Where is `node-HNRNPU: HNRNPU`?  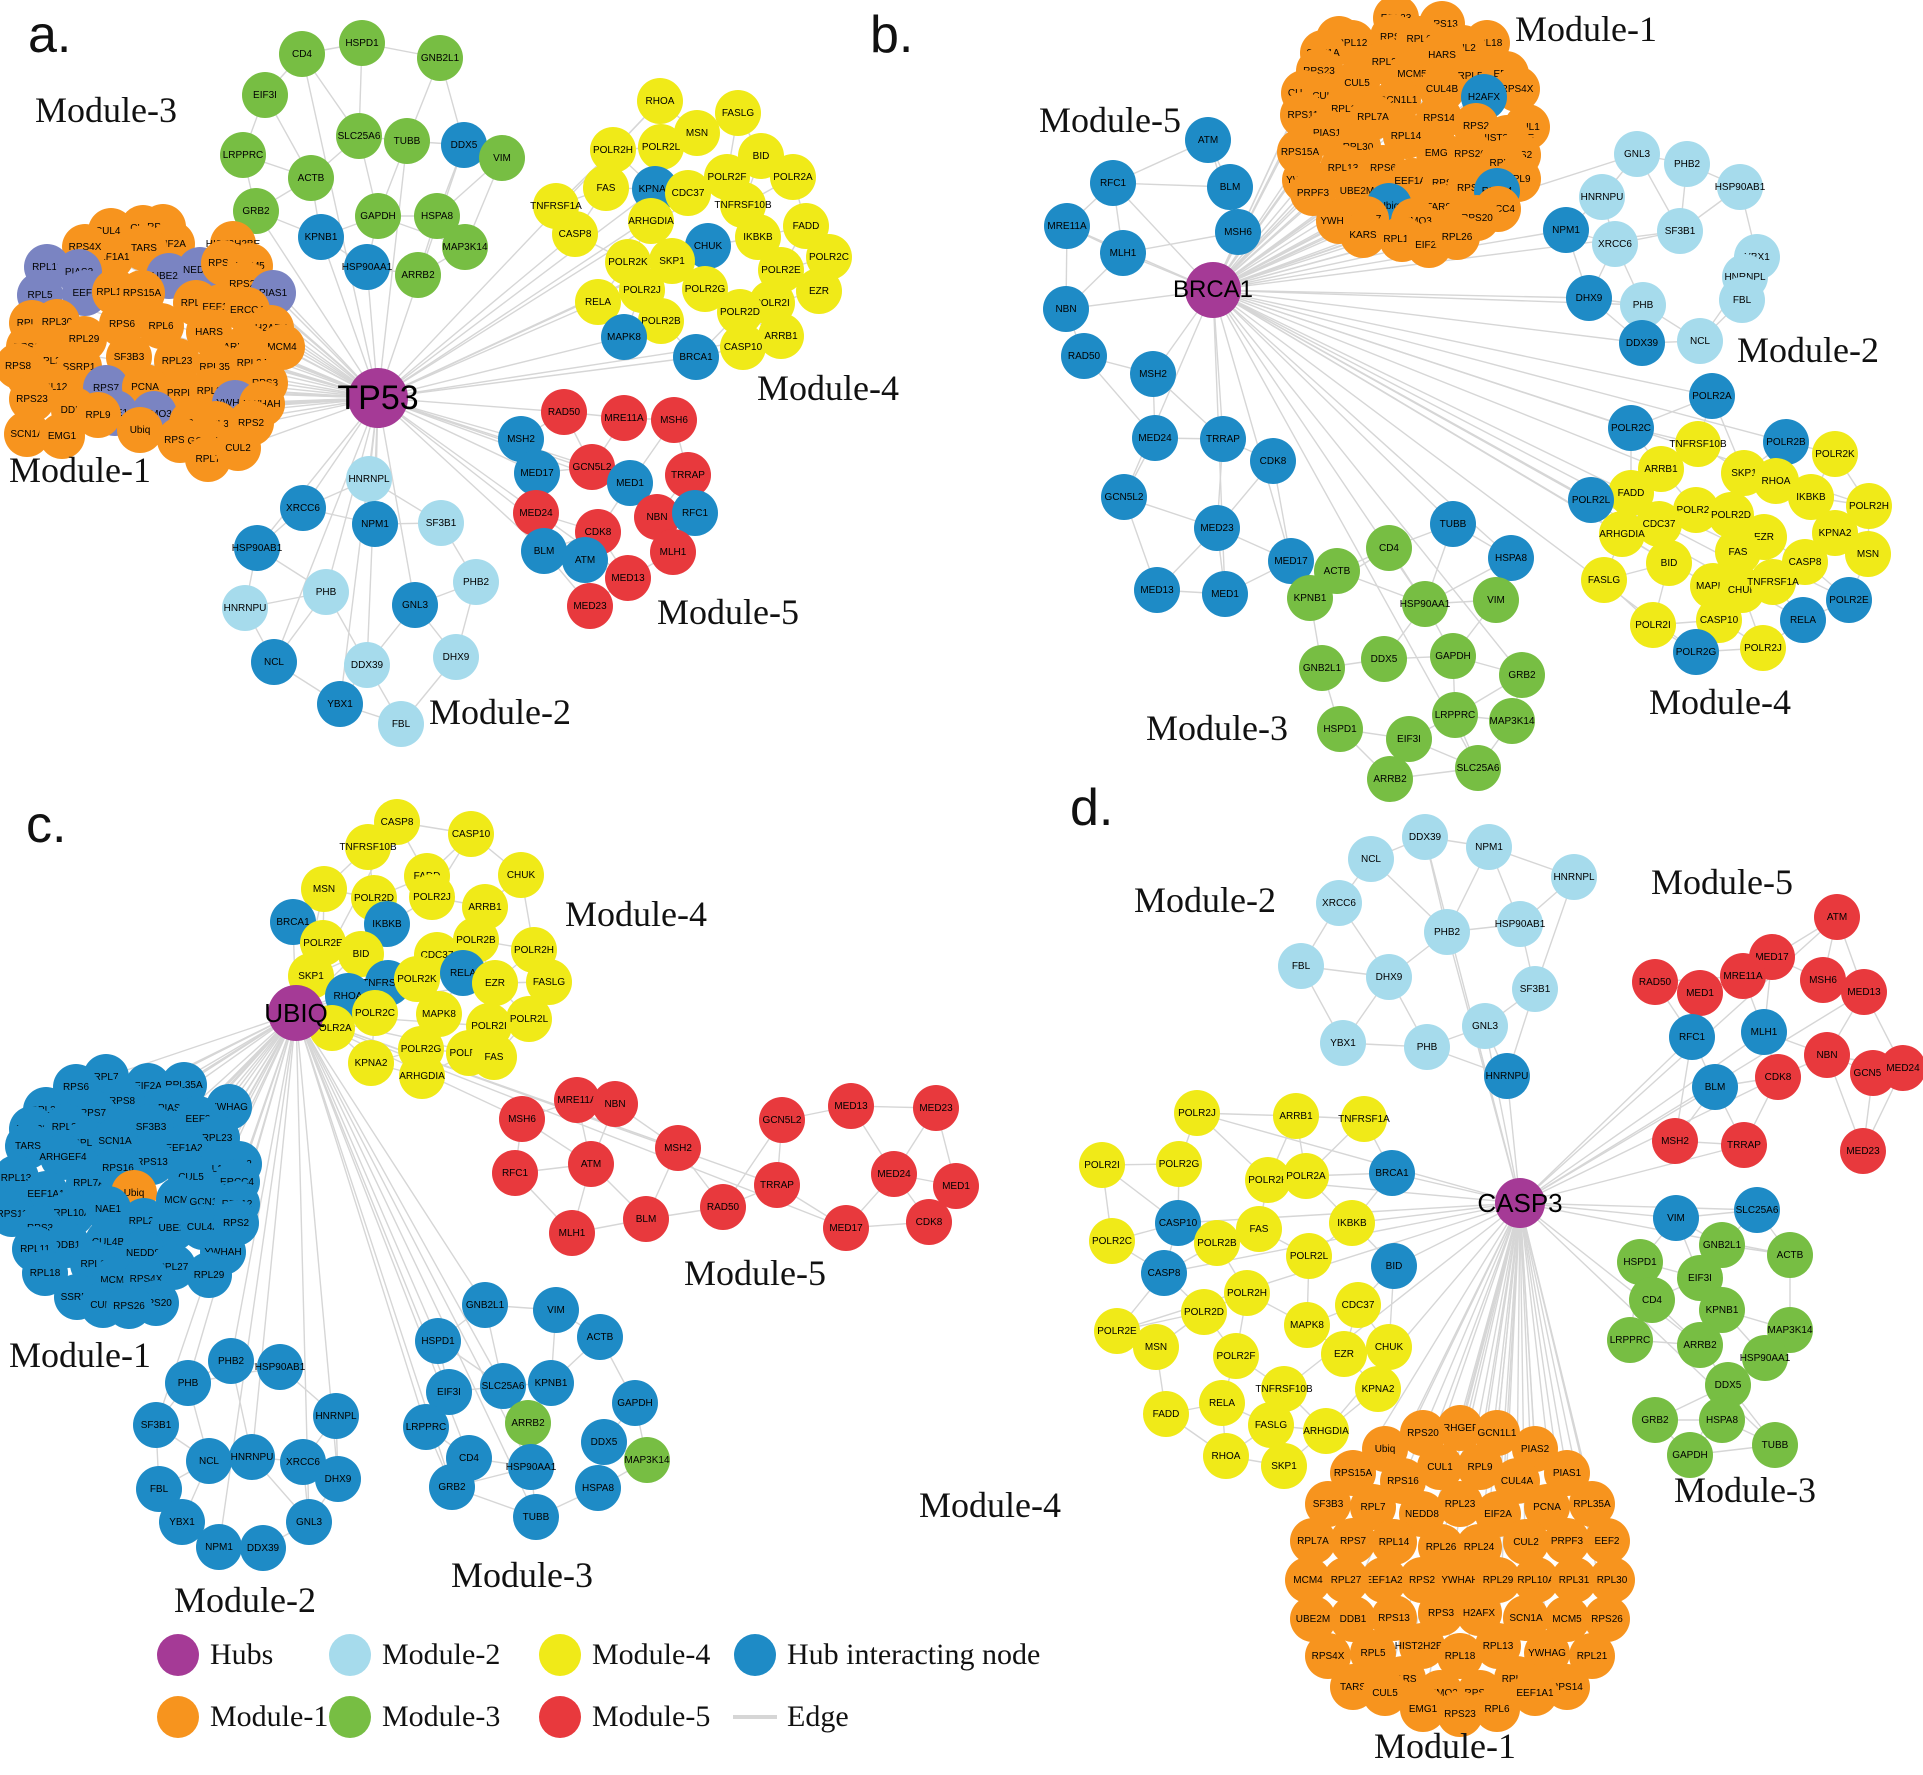
node-HNRNPU: HNRNPU is located at coordinates (1602, 197).